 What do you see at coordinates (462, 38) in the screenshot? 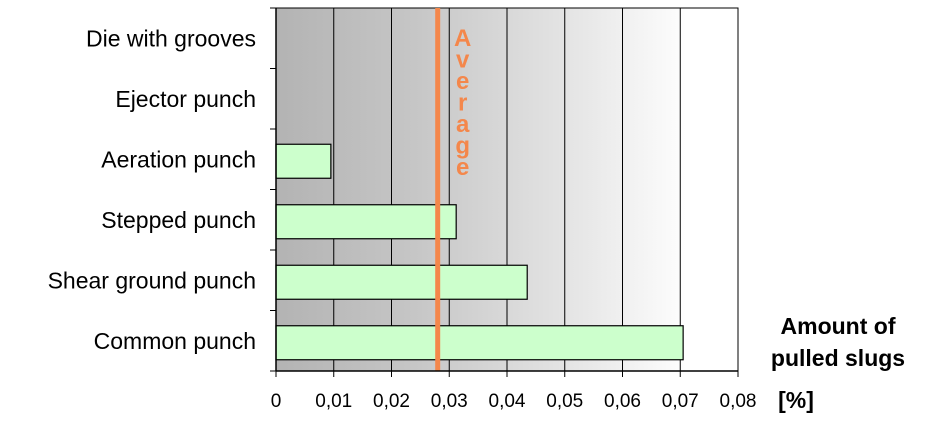
I see `average-label-letter-0: A` at bounding box center [462, 38].